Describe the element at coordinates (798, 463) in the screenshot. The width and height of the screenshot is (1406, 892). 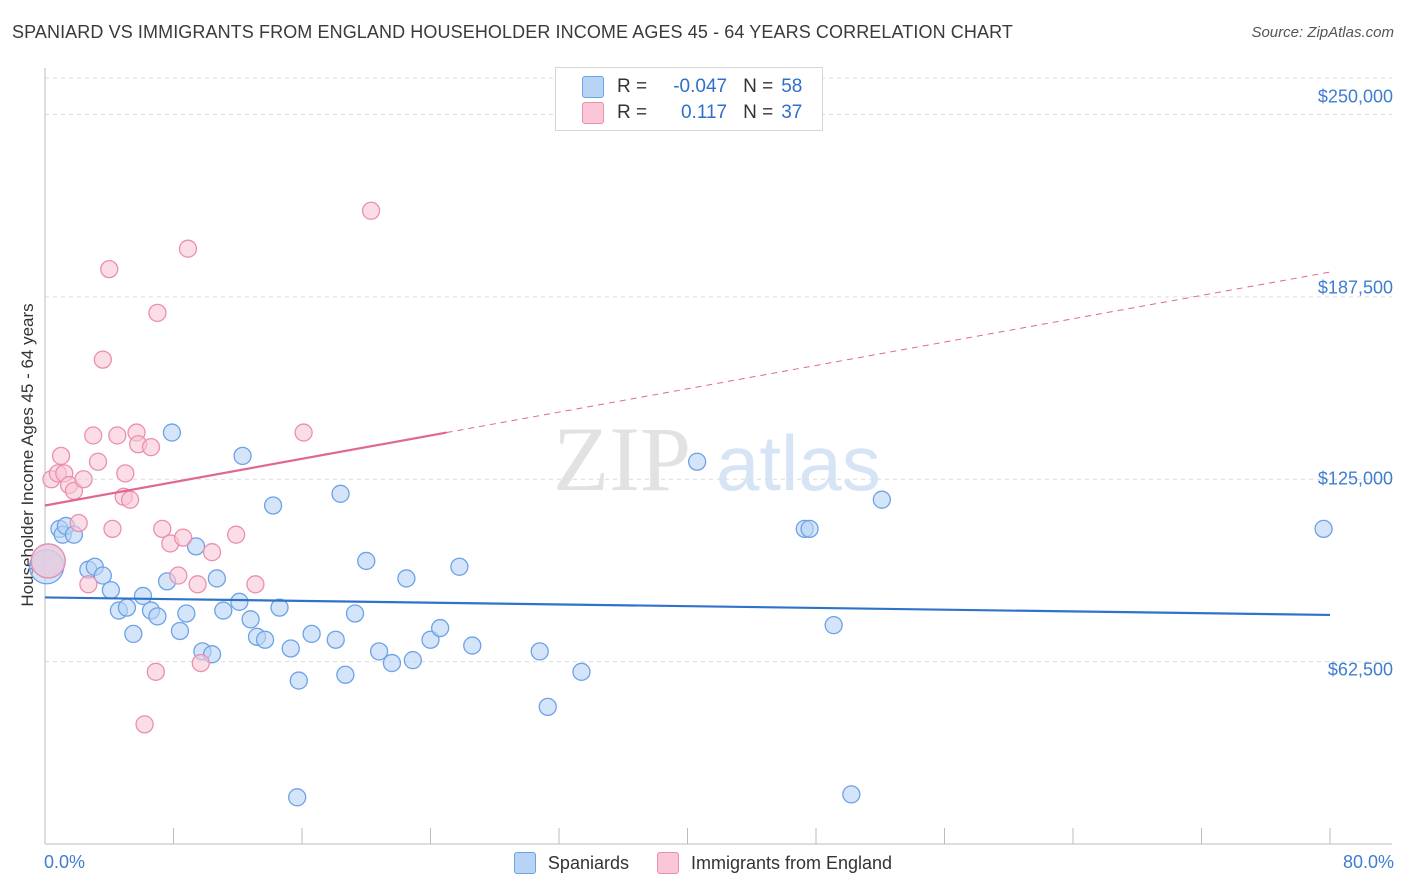
I see `watermark-atlas: atlas` at that location.